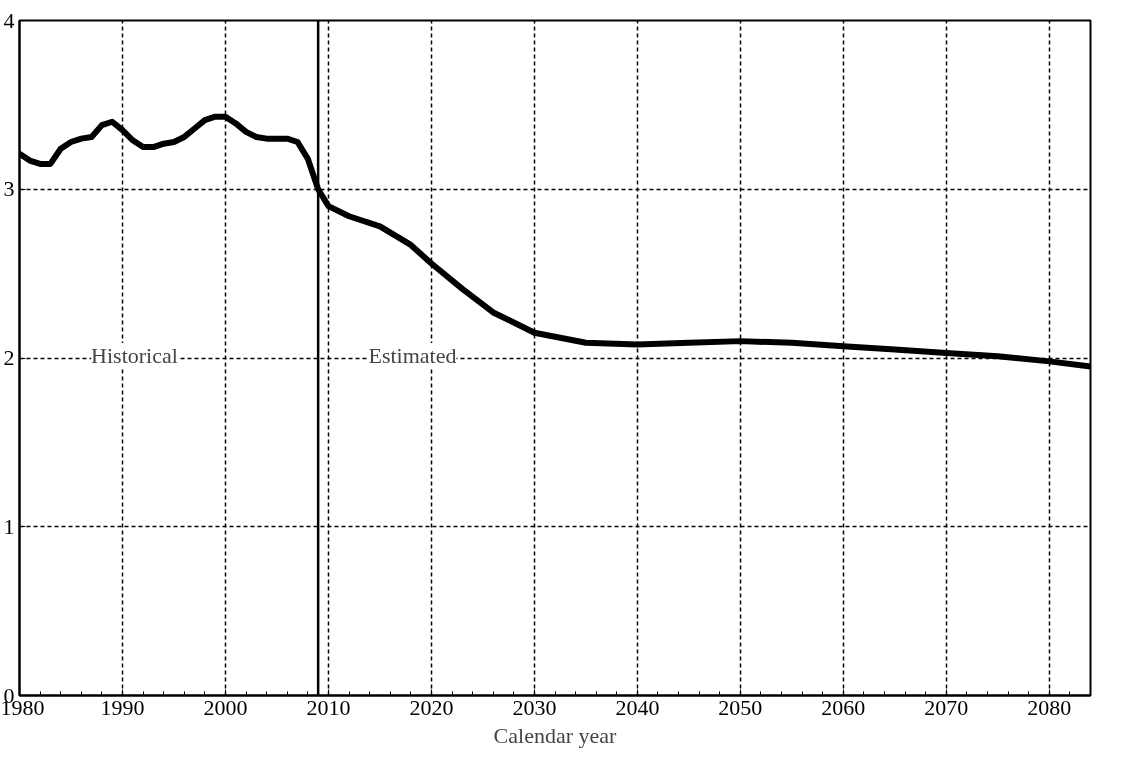 The image size is (1126, 766). I want to click on y-tick-label: 3, so click(9, 189).